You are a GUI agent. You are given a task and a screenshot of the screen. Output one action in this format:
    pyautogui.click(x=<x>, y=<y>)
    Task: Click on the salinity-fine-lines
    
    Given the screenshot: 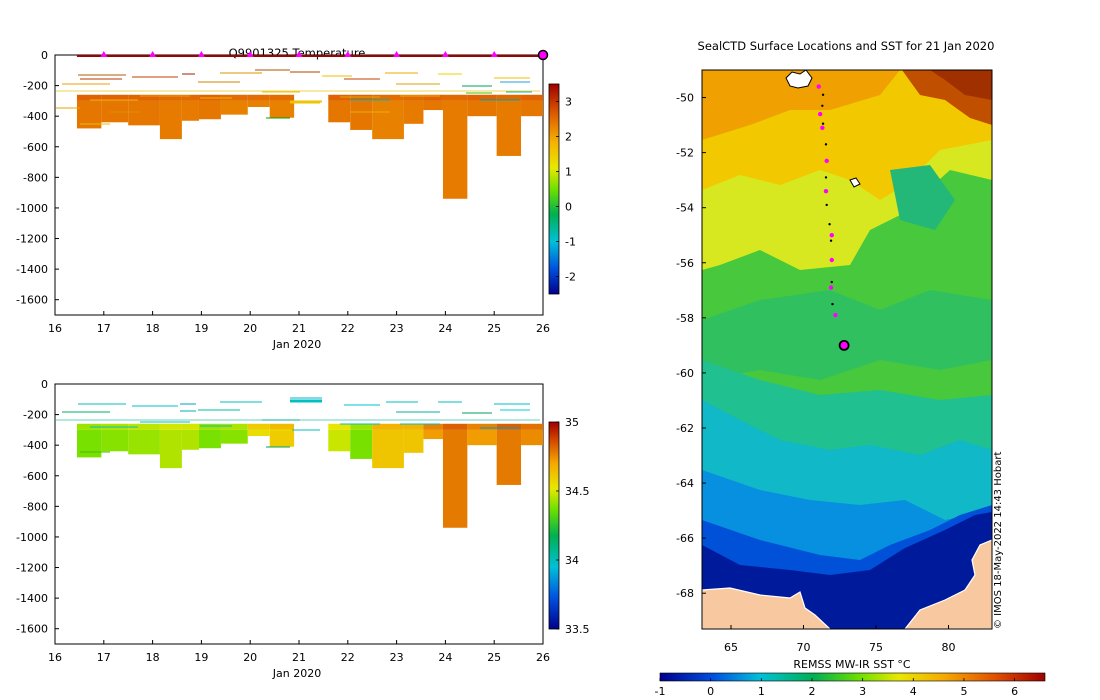 What is the action you would take?
    pyautogui.click(x=298, y=425)
    